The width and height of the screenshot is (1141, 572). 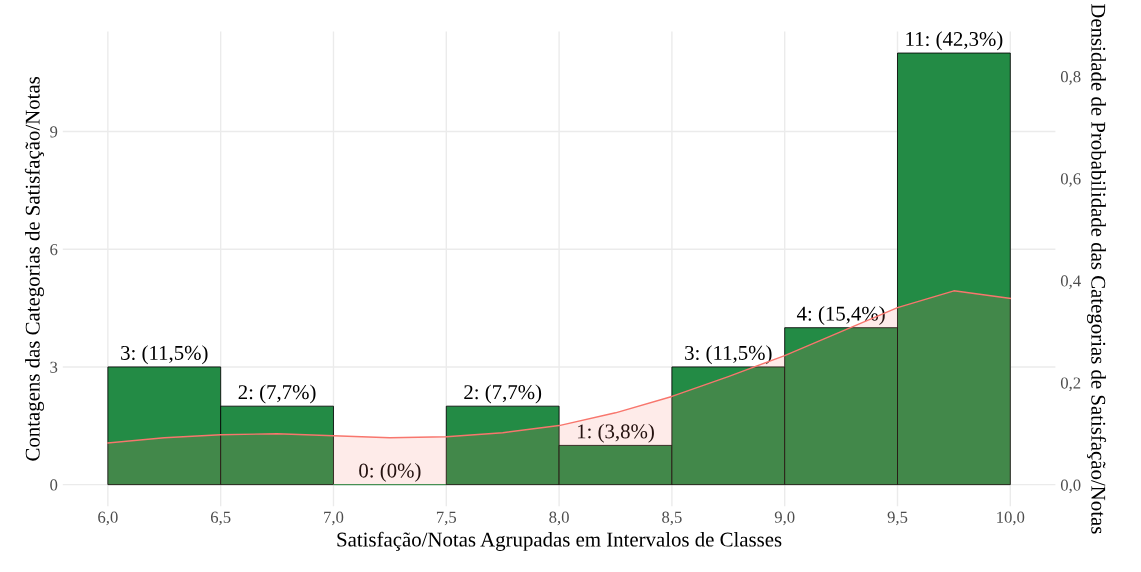 I want to click on y-tick-label: 0, so click(x=54, y=485).